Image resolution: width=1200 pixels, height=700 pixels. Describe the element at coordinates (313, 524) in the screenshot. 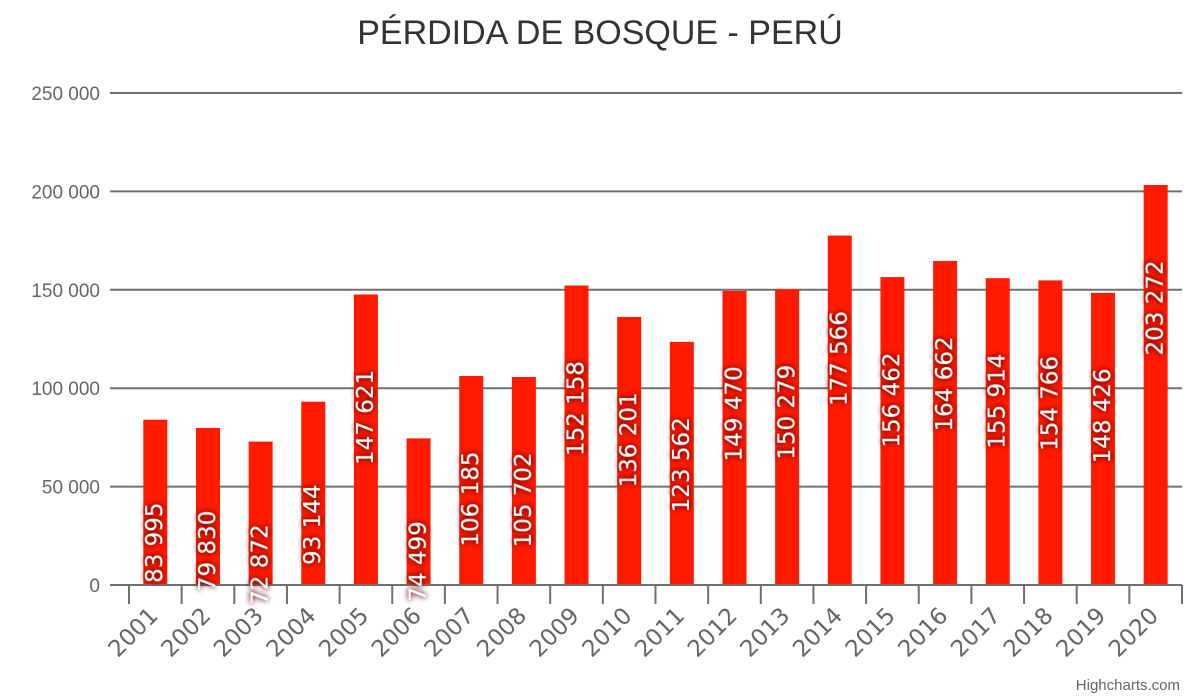

I see `data-label: 93 144` at that location.